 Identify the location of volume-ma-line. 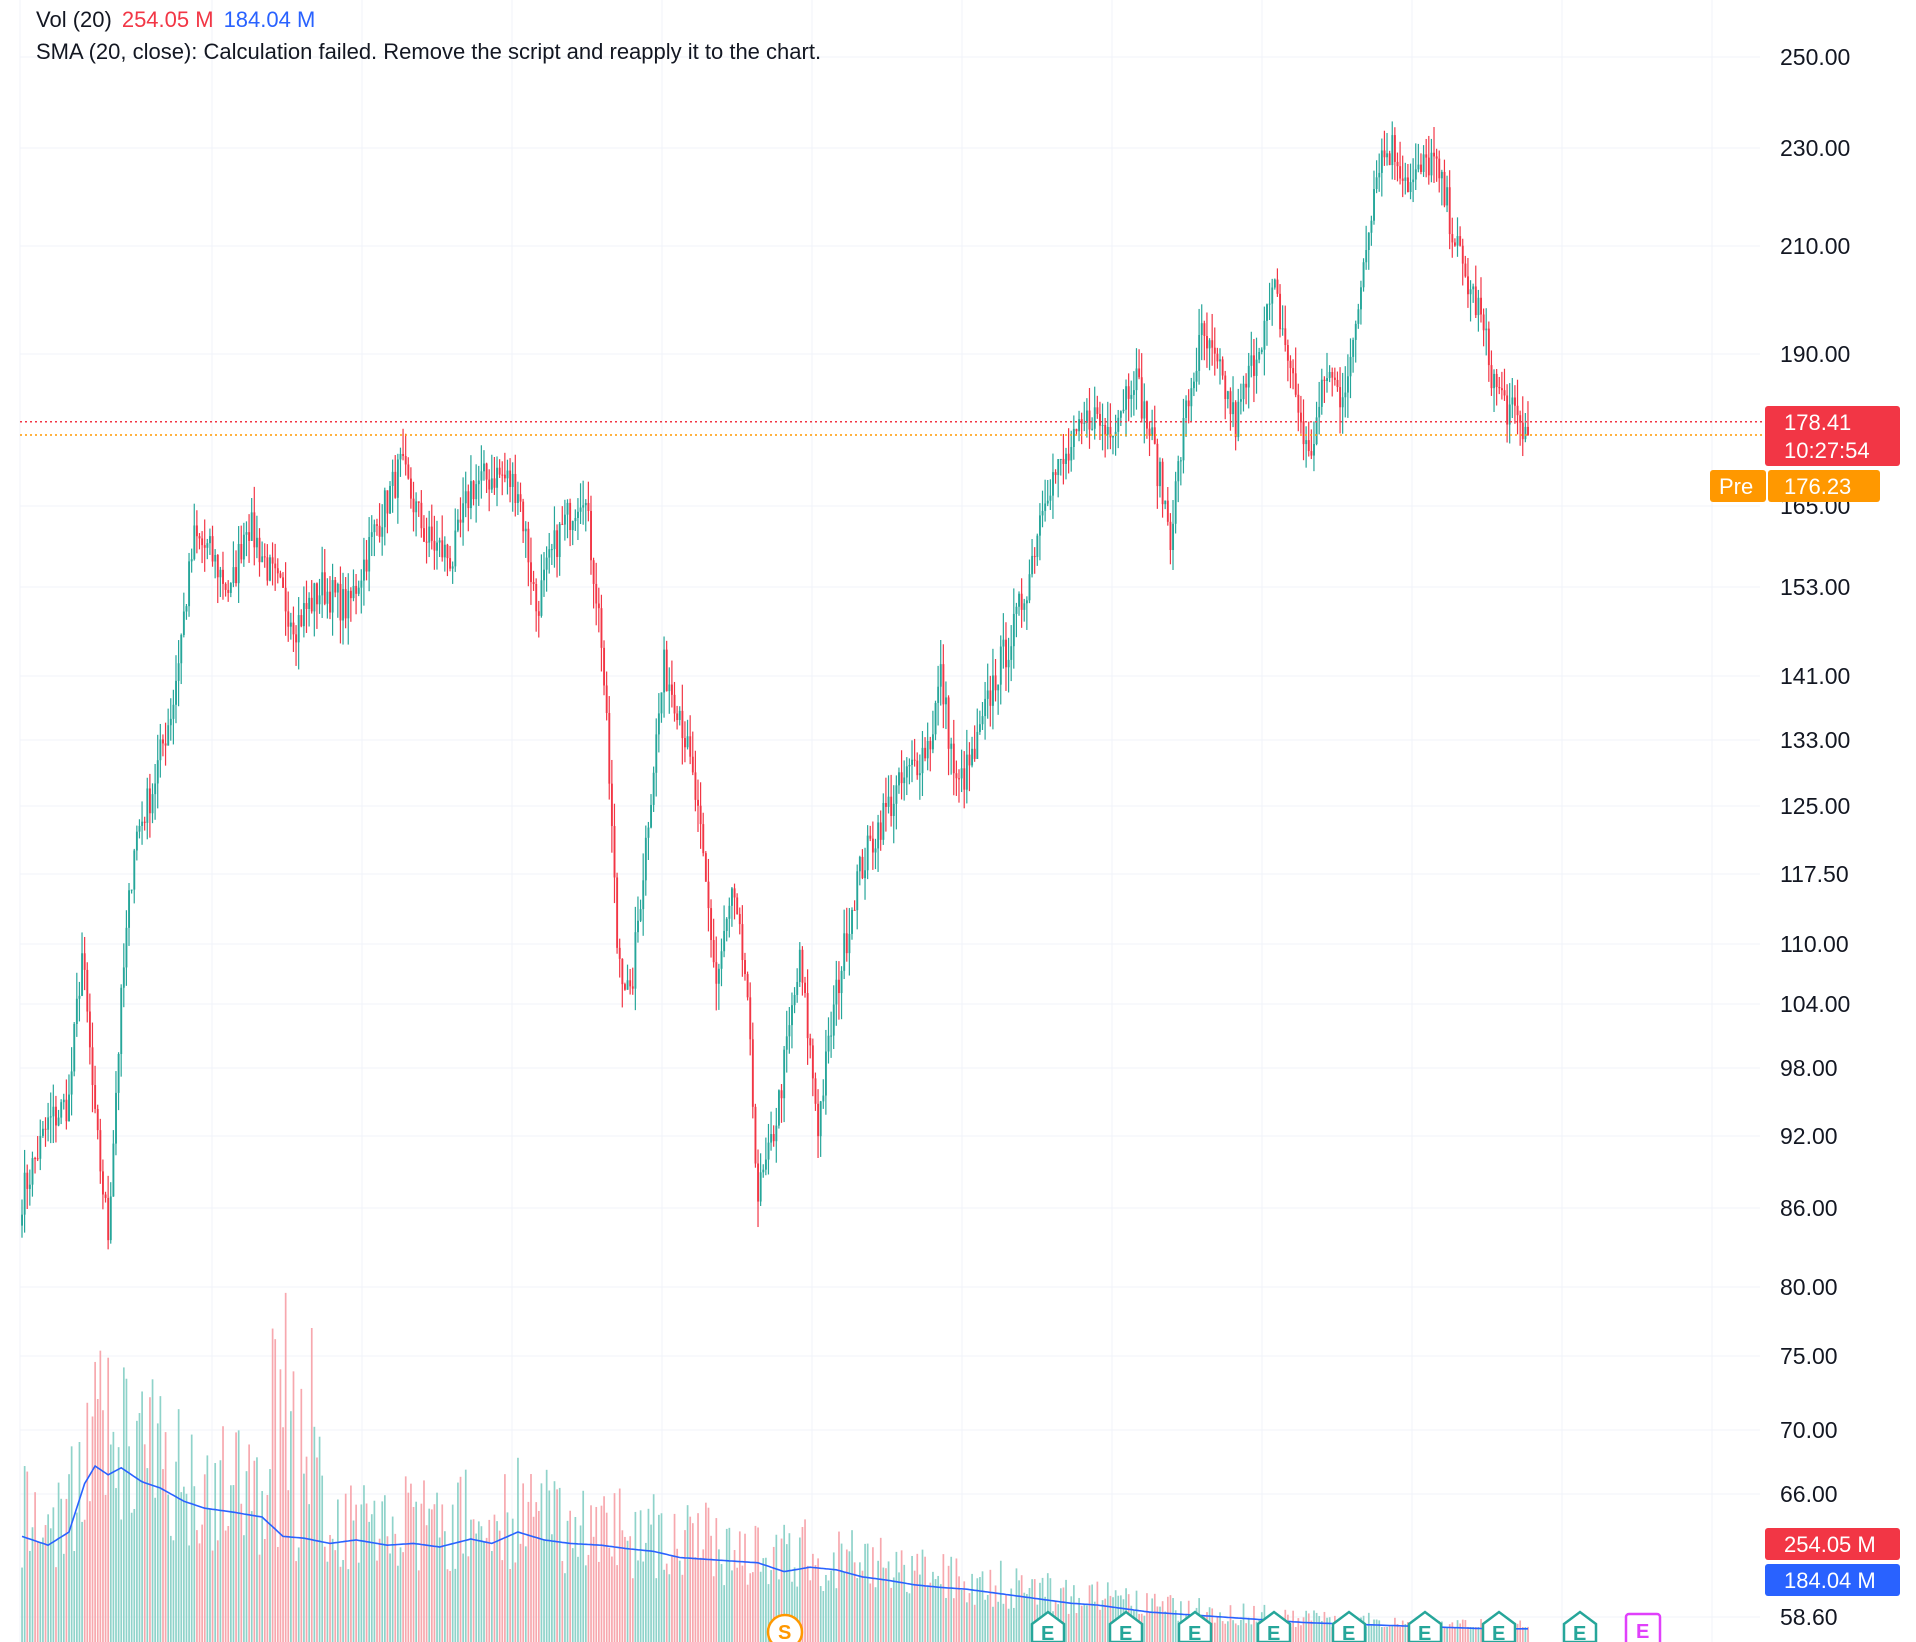
(774, 1547).